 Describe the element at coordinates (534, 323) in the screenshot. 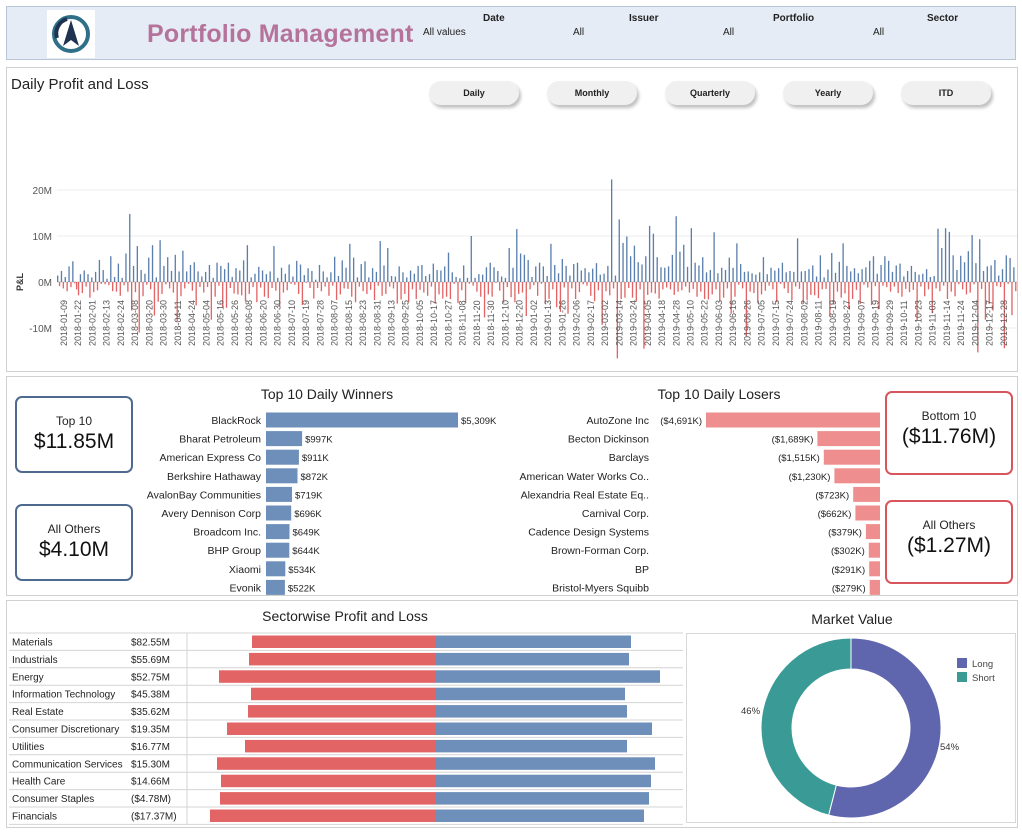

I see `x-tick-label: 2019-01-02` at that location.